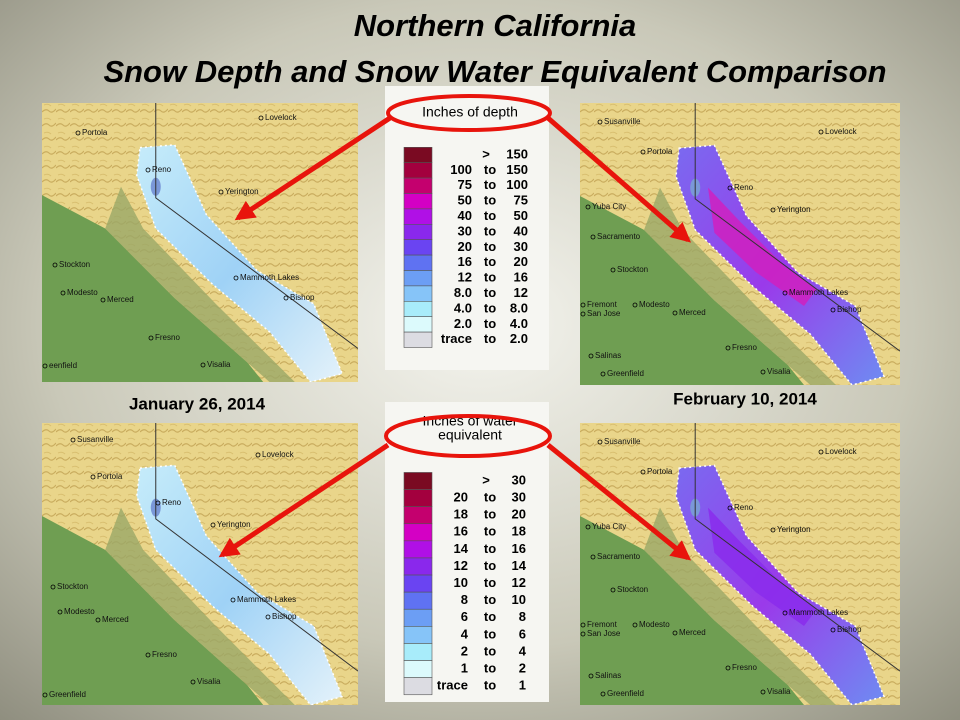 Image resolution: width=960 pixels, height=720 pixels. What do you see at coordinates (465, 230) in the screenshot?
I see `legend-from: 30` at bounding box center [465, 230].